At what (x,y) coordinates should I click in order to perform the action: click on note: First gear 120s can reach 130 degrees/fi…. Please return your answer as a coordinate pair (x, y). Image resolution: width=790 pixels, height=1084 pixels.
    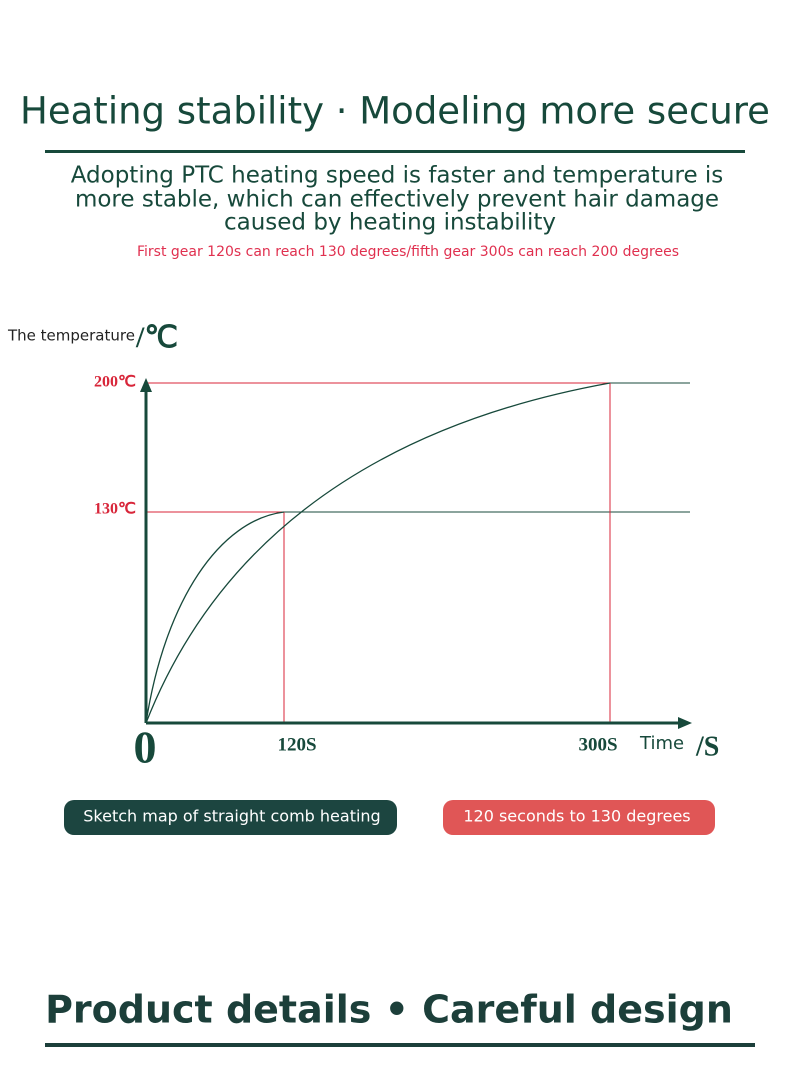
    Looking at the image, I should click on (408, 252).